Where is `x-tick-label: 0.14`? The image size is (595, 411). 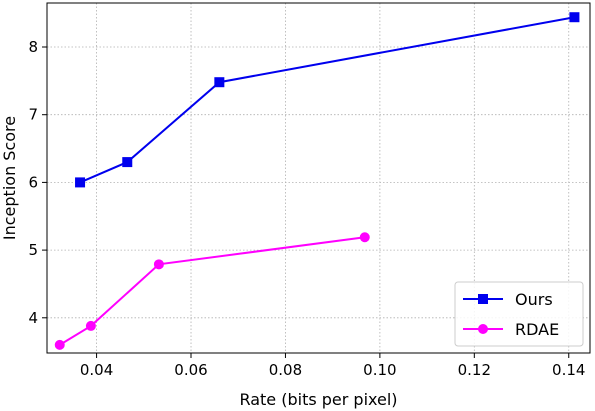 x-tick-label: 0.14 is located at coordinates (568, 370).